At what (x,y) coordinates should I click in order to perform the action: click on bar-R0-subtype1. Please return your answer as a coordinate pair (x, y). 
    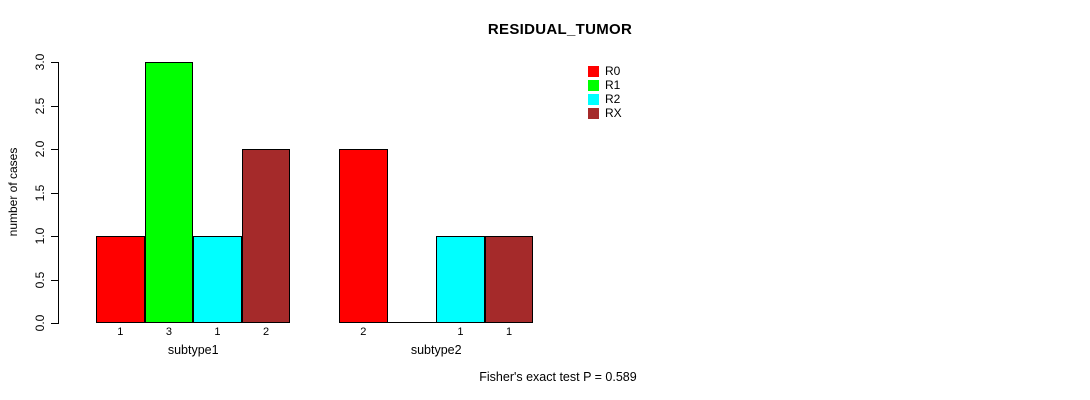
    Looking at the image, I should click on (120, 279).